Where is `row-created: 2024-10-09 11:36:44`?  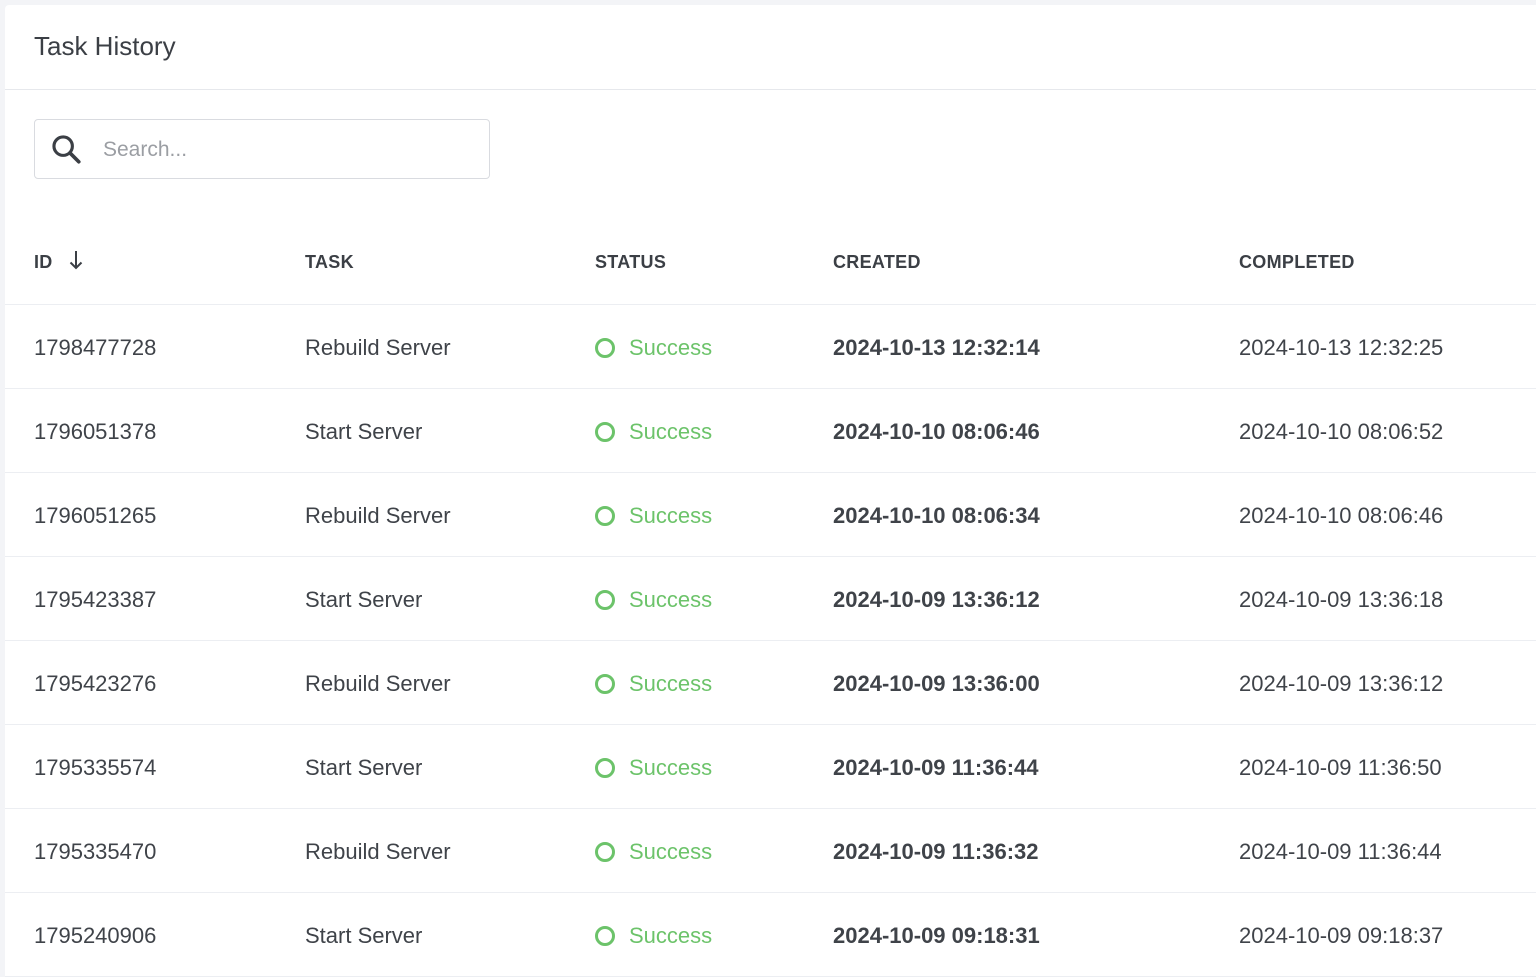 row-created: 2024-10-09 11:36:44 is located at coordinates (936, 767).